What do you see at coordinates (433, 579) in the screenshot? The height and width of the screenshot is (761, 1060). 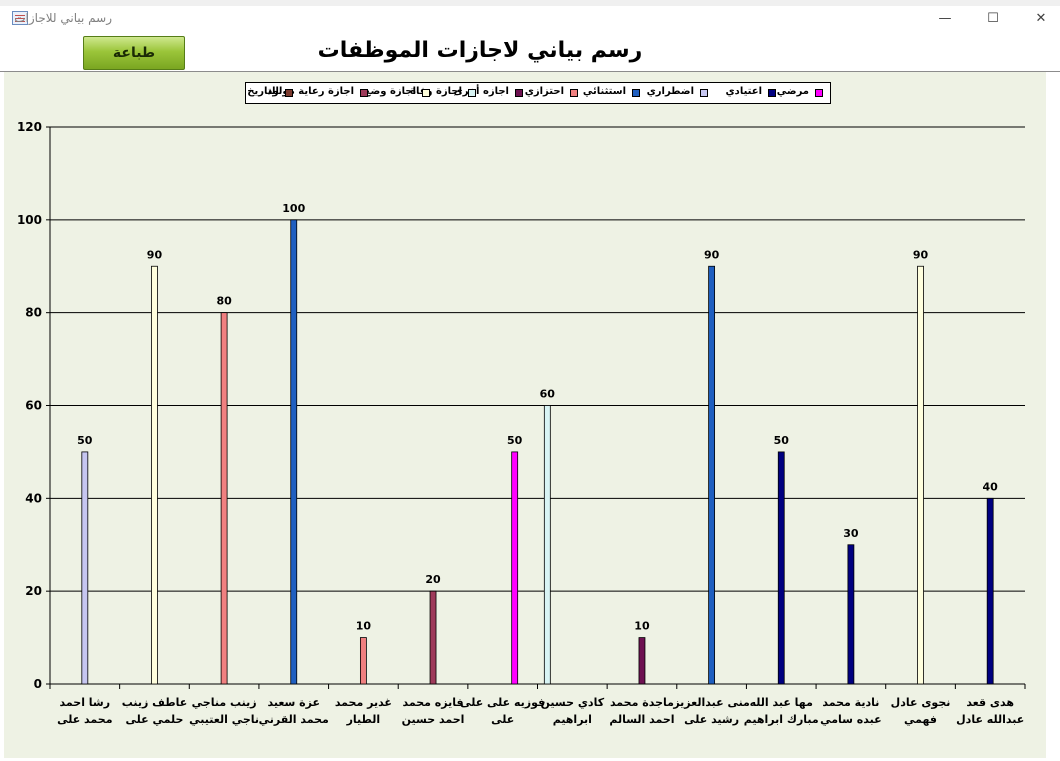 I see `data-label: 20` at bounding box center [433, 579].